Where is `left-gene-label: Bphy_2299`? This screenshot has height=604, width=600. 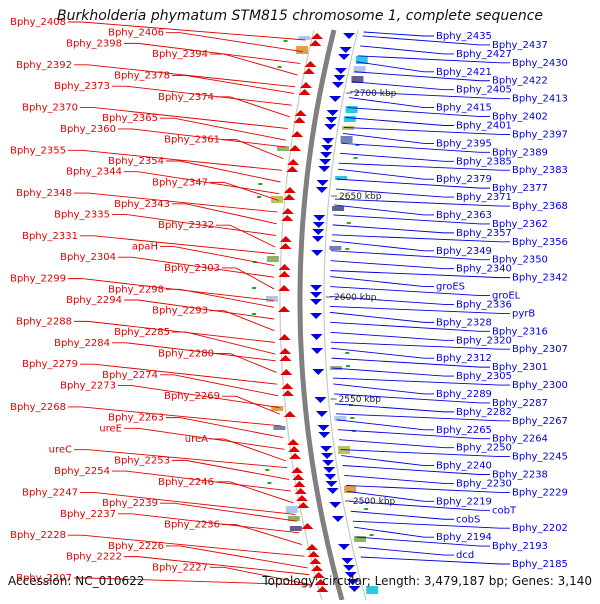
left-gene-label: Bphy_2299 is located at coordinates (38, 279).